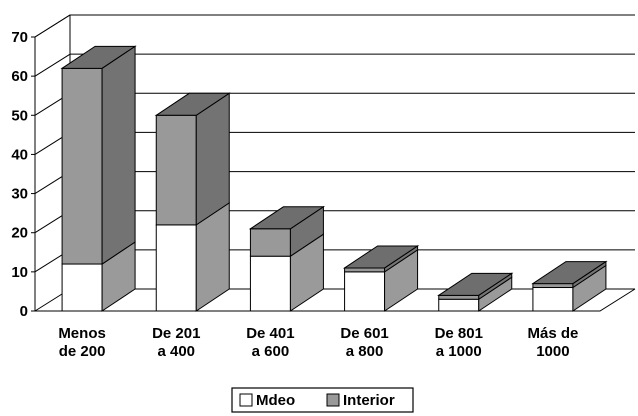 The height and width of the screenshot is (416, 638). Describe the element at coordinates (335, 300) in the screenshot. I see `floor-edge` at that location.